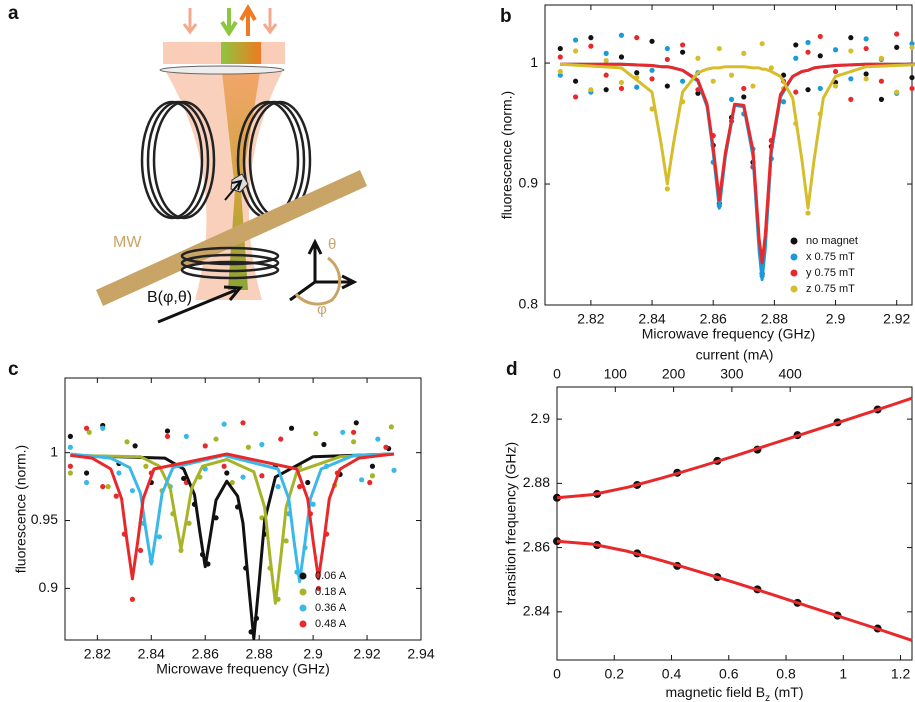 This screenshot has height=702, width=915. What do you see at coordinates (901, 674) in the screenshot?
I see `x-tick-label: 1.2` at bounding box center [901, 674].